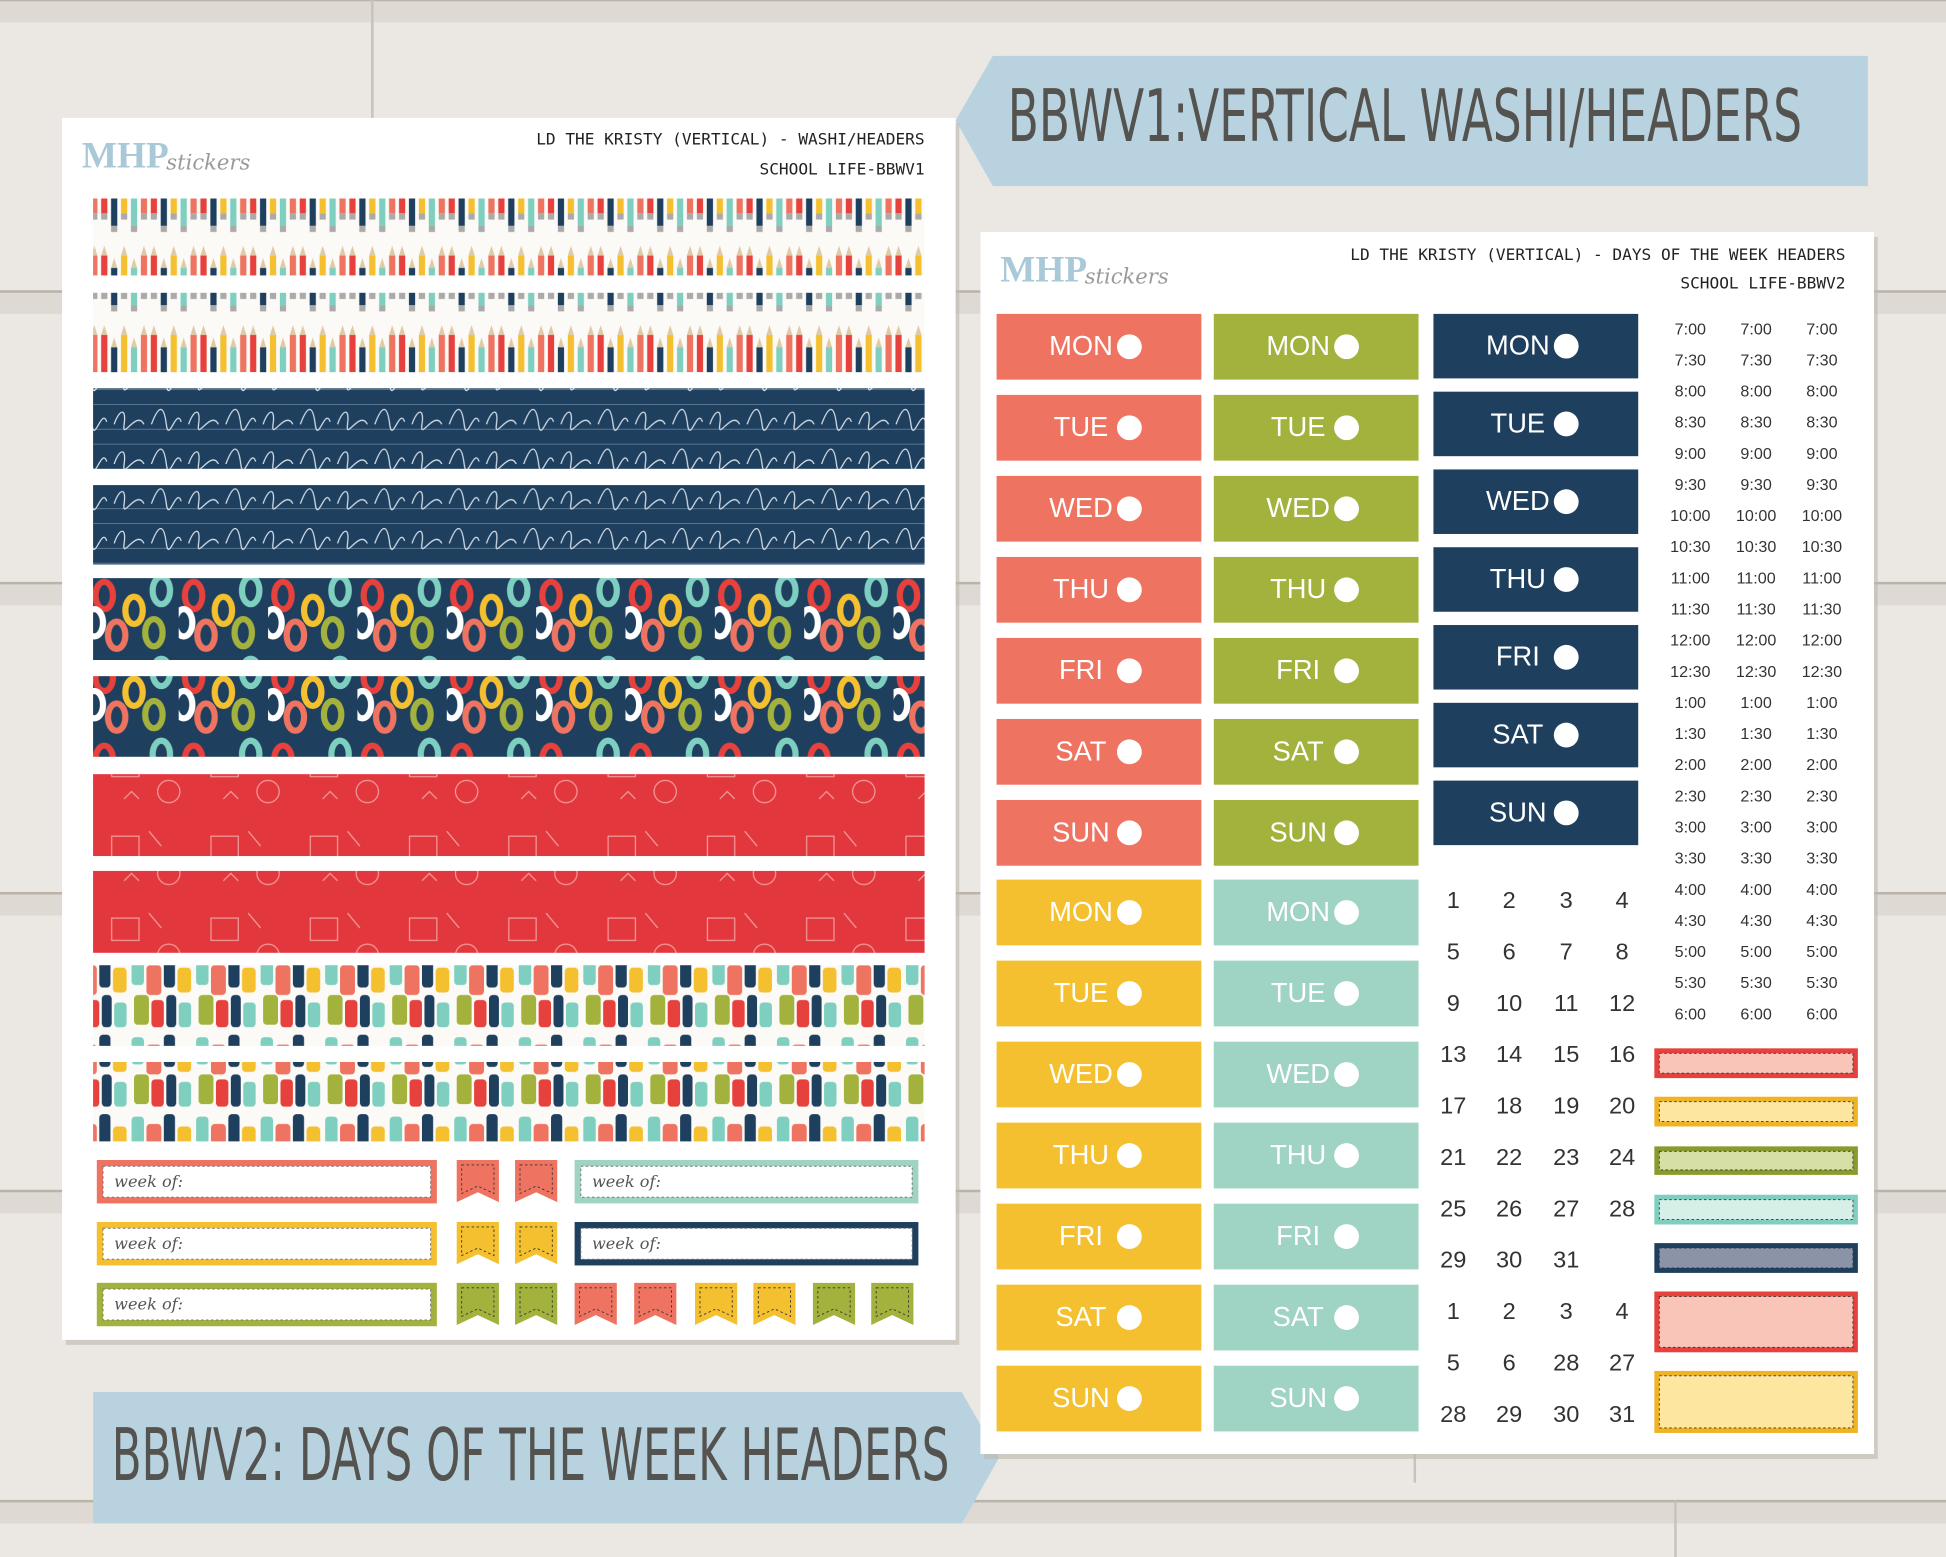  I want to click on time-label: 8:00, so click(1755, 392).